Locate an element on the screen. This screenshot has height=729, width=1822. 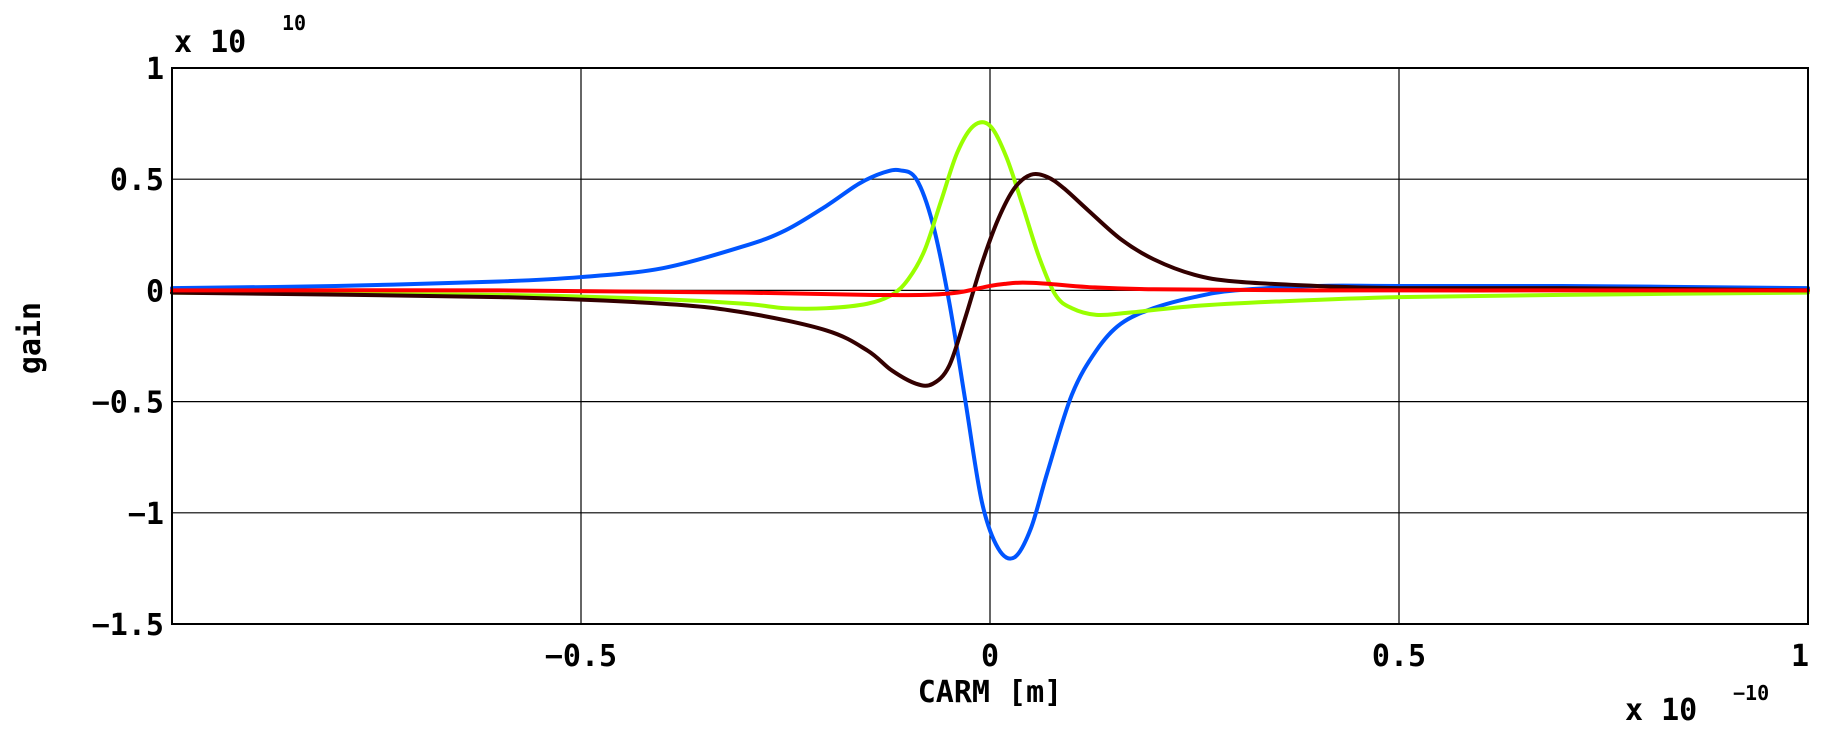
x-multiplier-exponent: −10 is located at coordinates (1751, 693).